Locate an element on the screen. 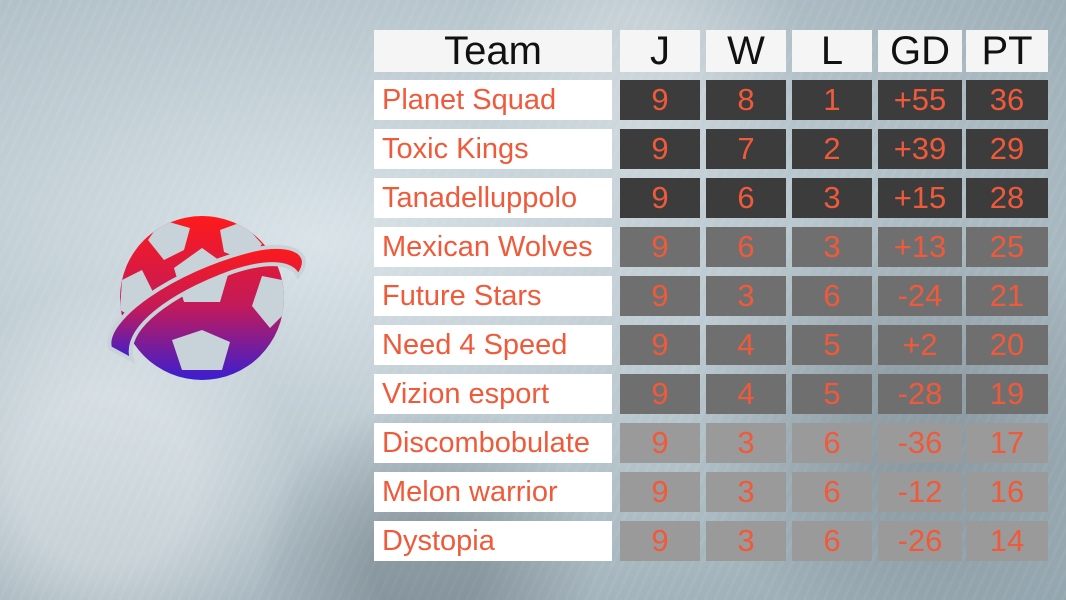  team-name: Discombobulate is located at coordinates (493, 443).